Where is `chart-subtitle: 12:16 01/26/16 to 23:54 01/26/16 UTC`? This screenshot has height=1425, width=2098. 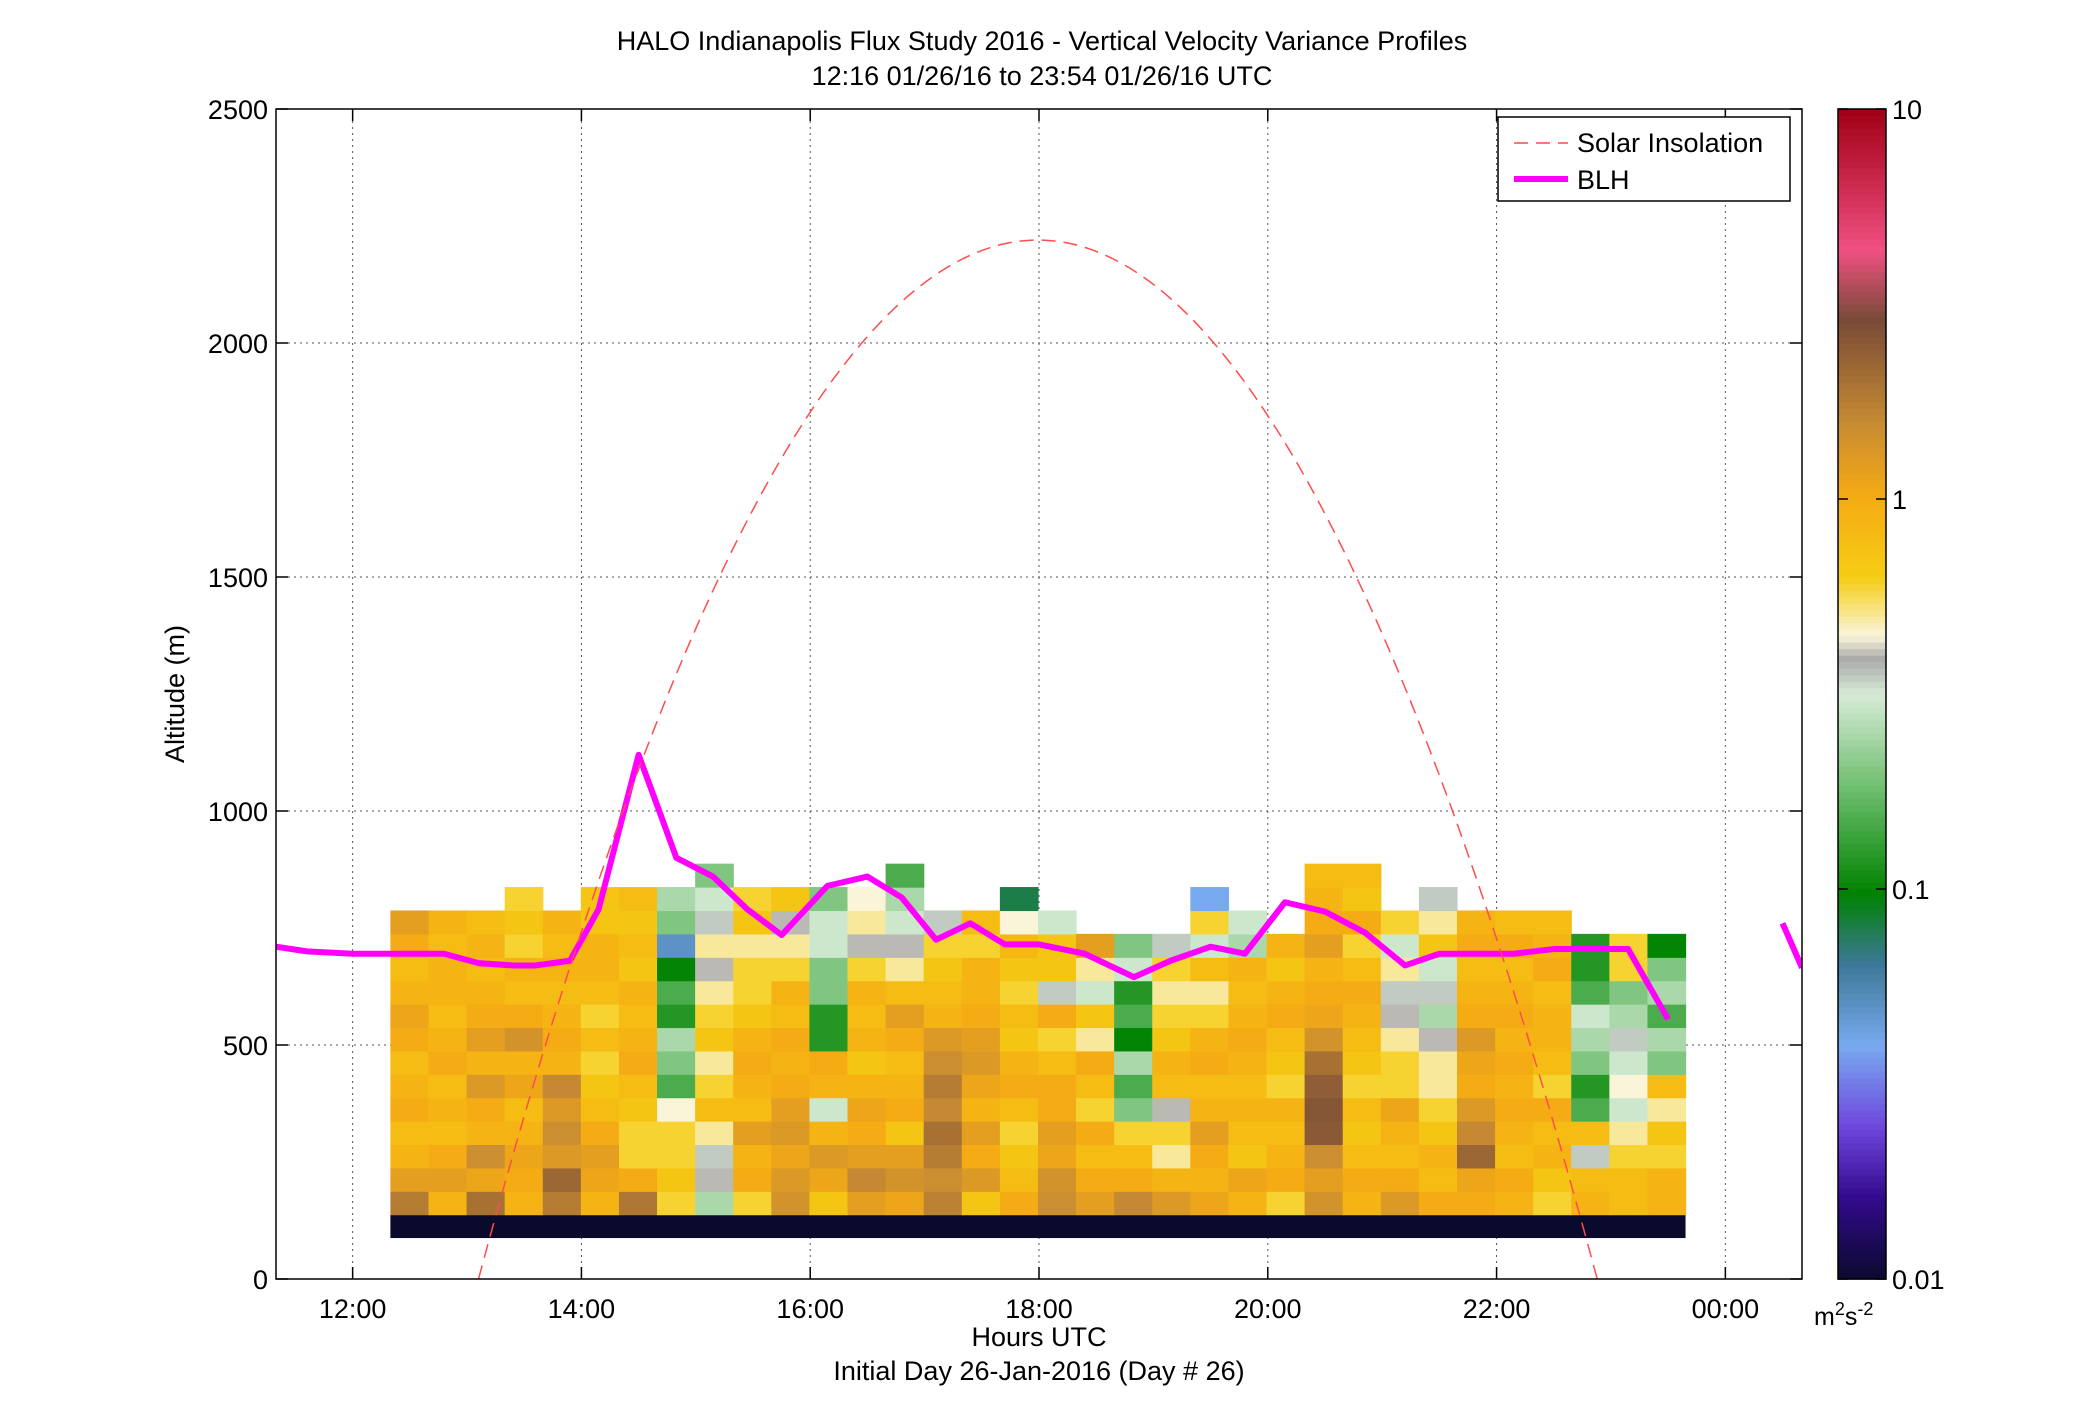
chart-subtitle: 12:16 01/26/16 to 23:54 01/26/16 UTC is located at coordinates (1042, 76).